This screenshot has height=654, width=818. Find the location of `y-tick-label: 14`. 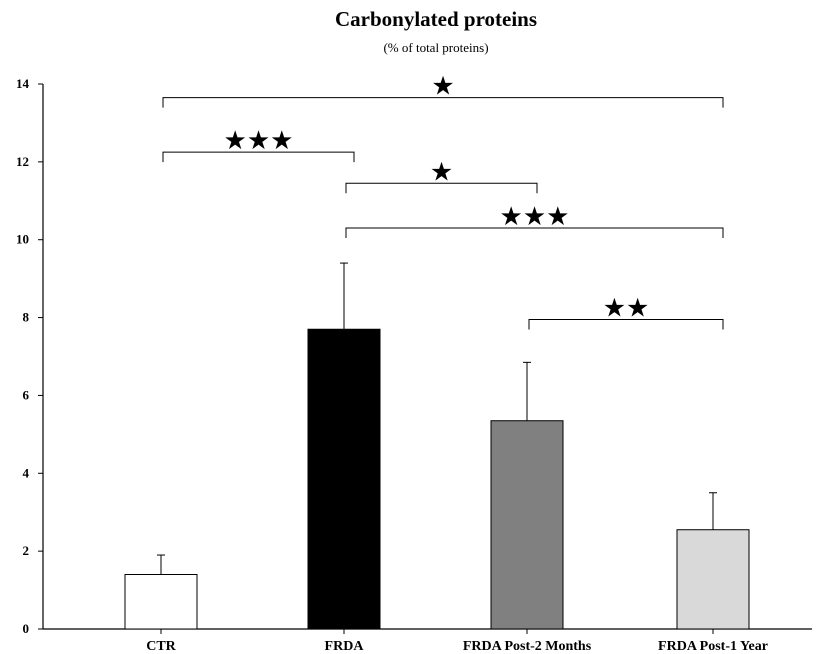

y-tick-label: 14 is located at coordinates (23, 83).